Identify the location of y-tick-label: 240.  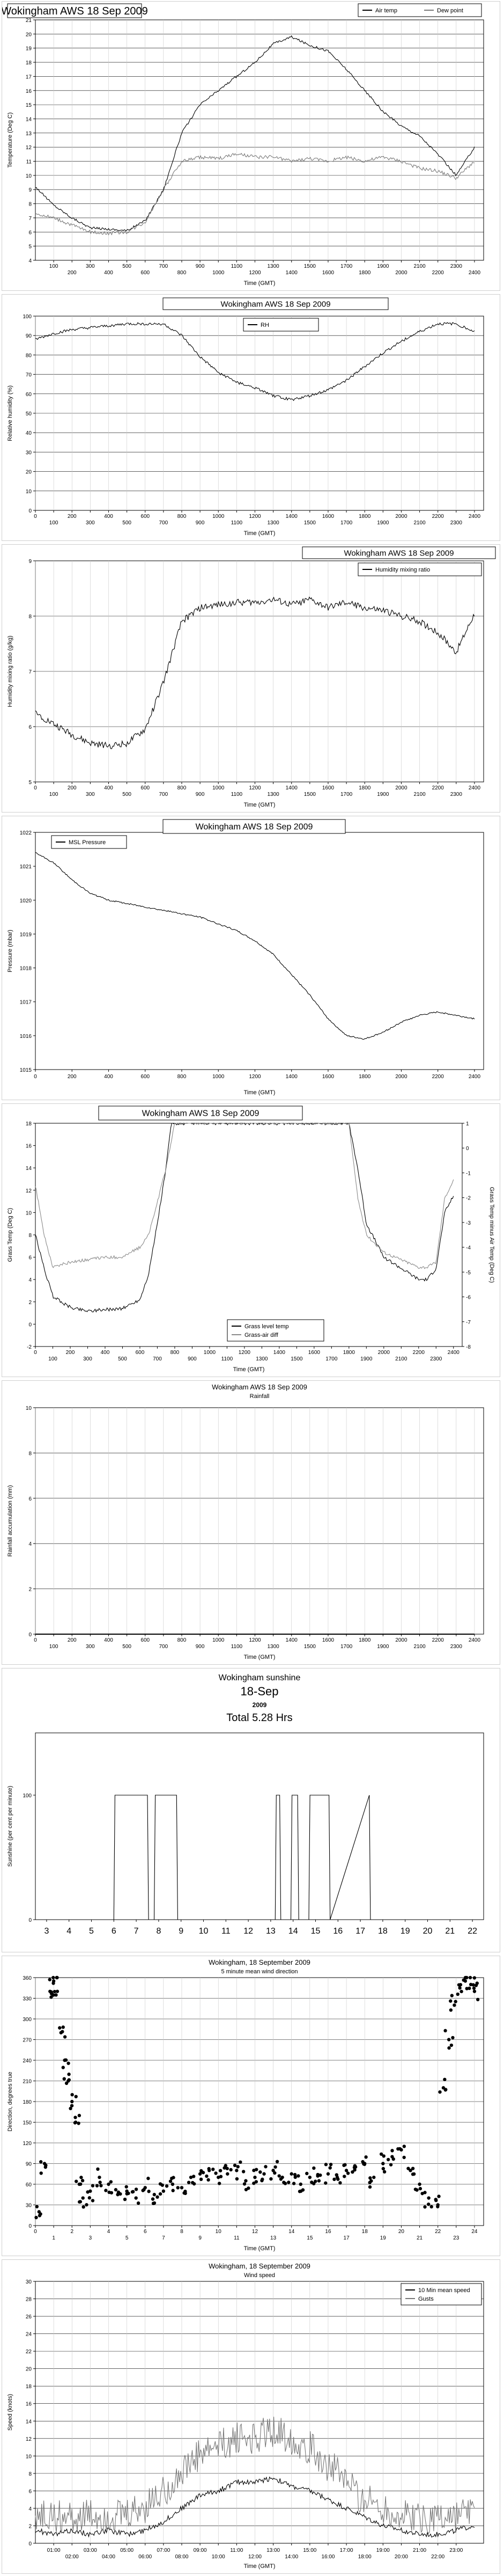
(27, 2061).